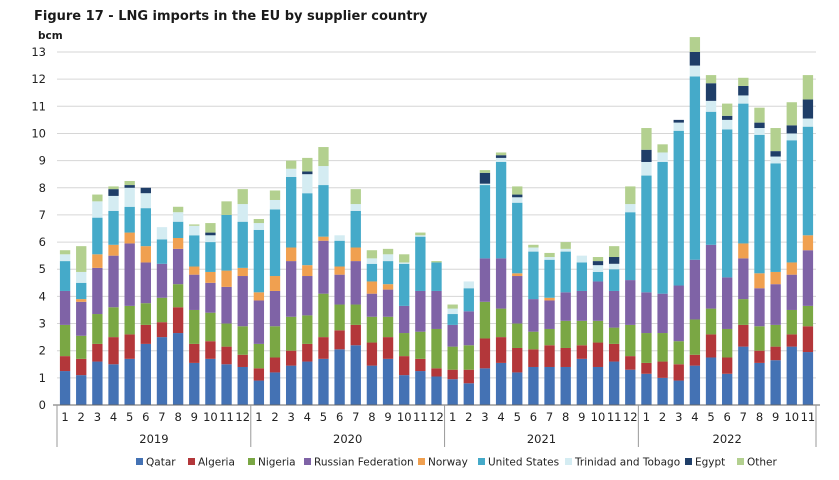 The image size is (839, 480). What do you see at coordinates (710, 463) in the screenshot?
I see `legend-label: Egypt` at bounding box center [710, 463].